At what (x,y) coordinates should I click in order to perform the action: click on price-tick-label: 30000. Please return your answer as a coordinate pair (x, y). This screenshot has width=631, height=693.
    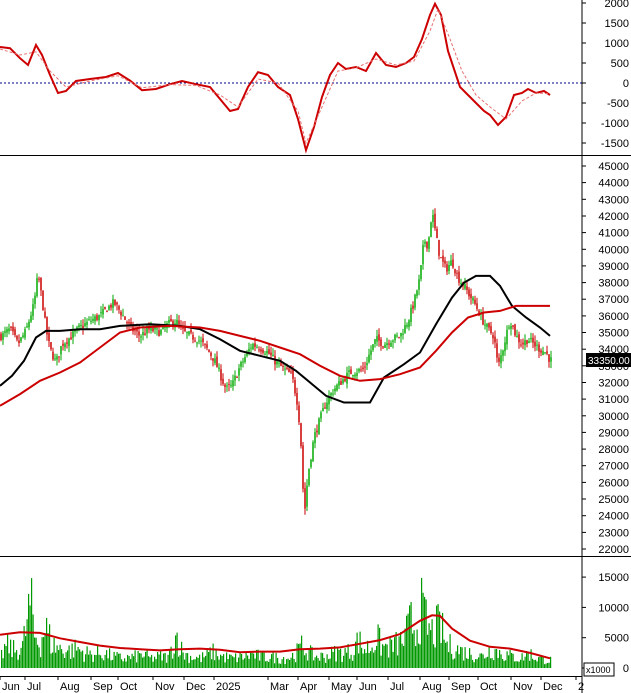
    Looking at the image, I should click on (613, 417).